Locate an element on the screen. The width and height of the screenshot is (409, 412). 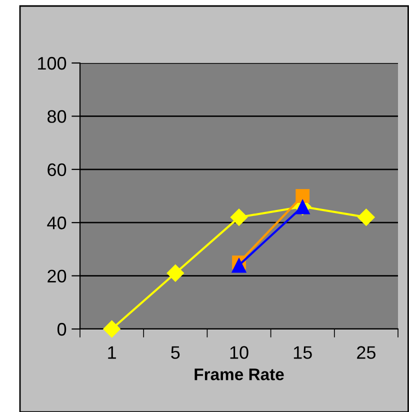
x-tick-label: 10 is located at coordinates (239, 352).